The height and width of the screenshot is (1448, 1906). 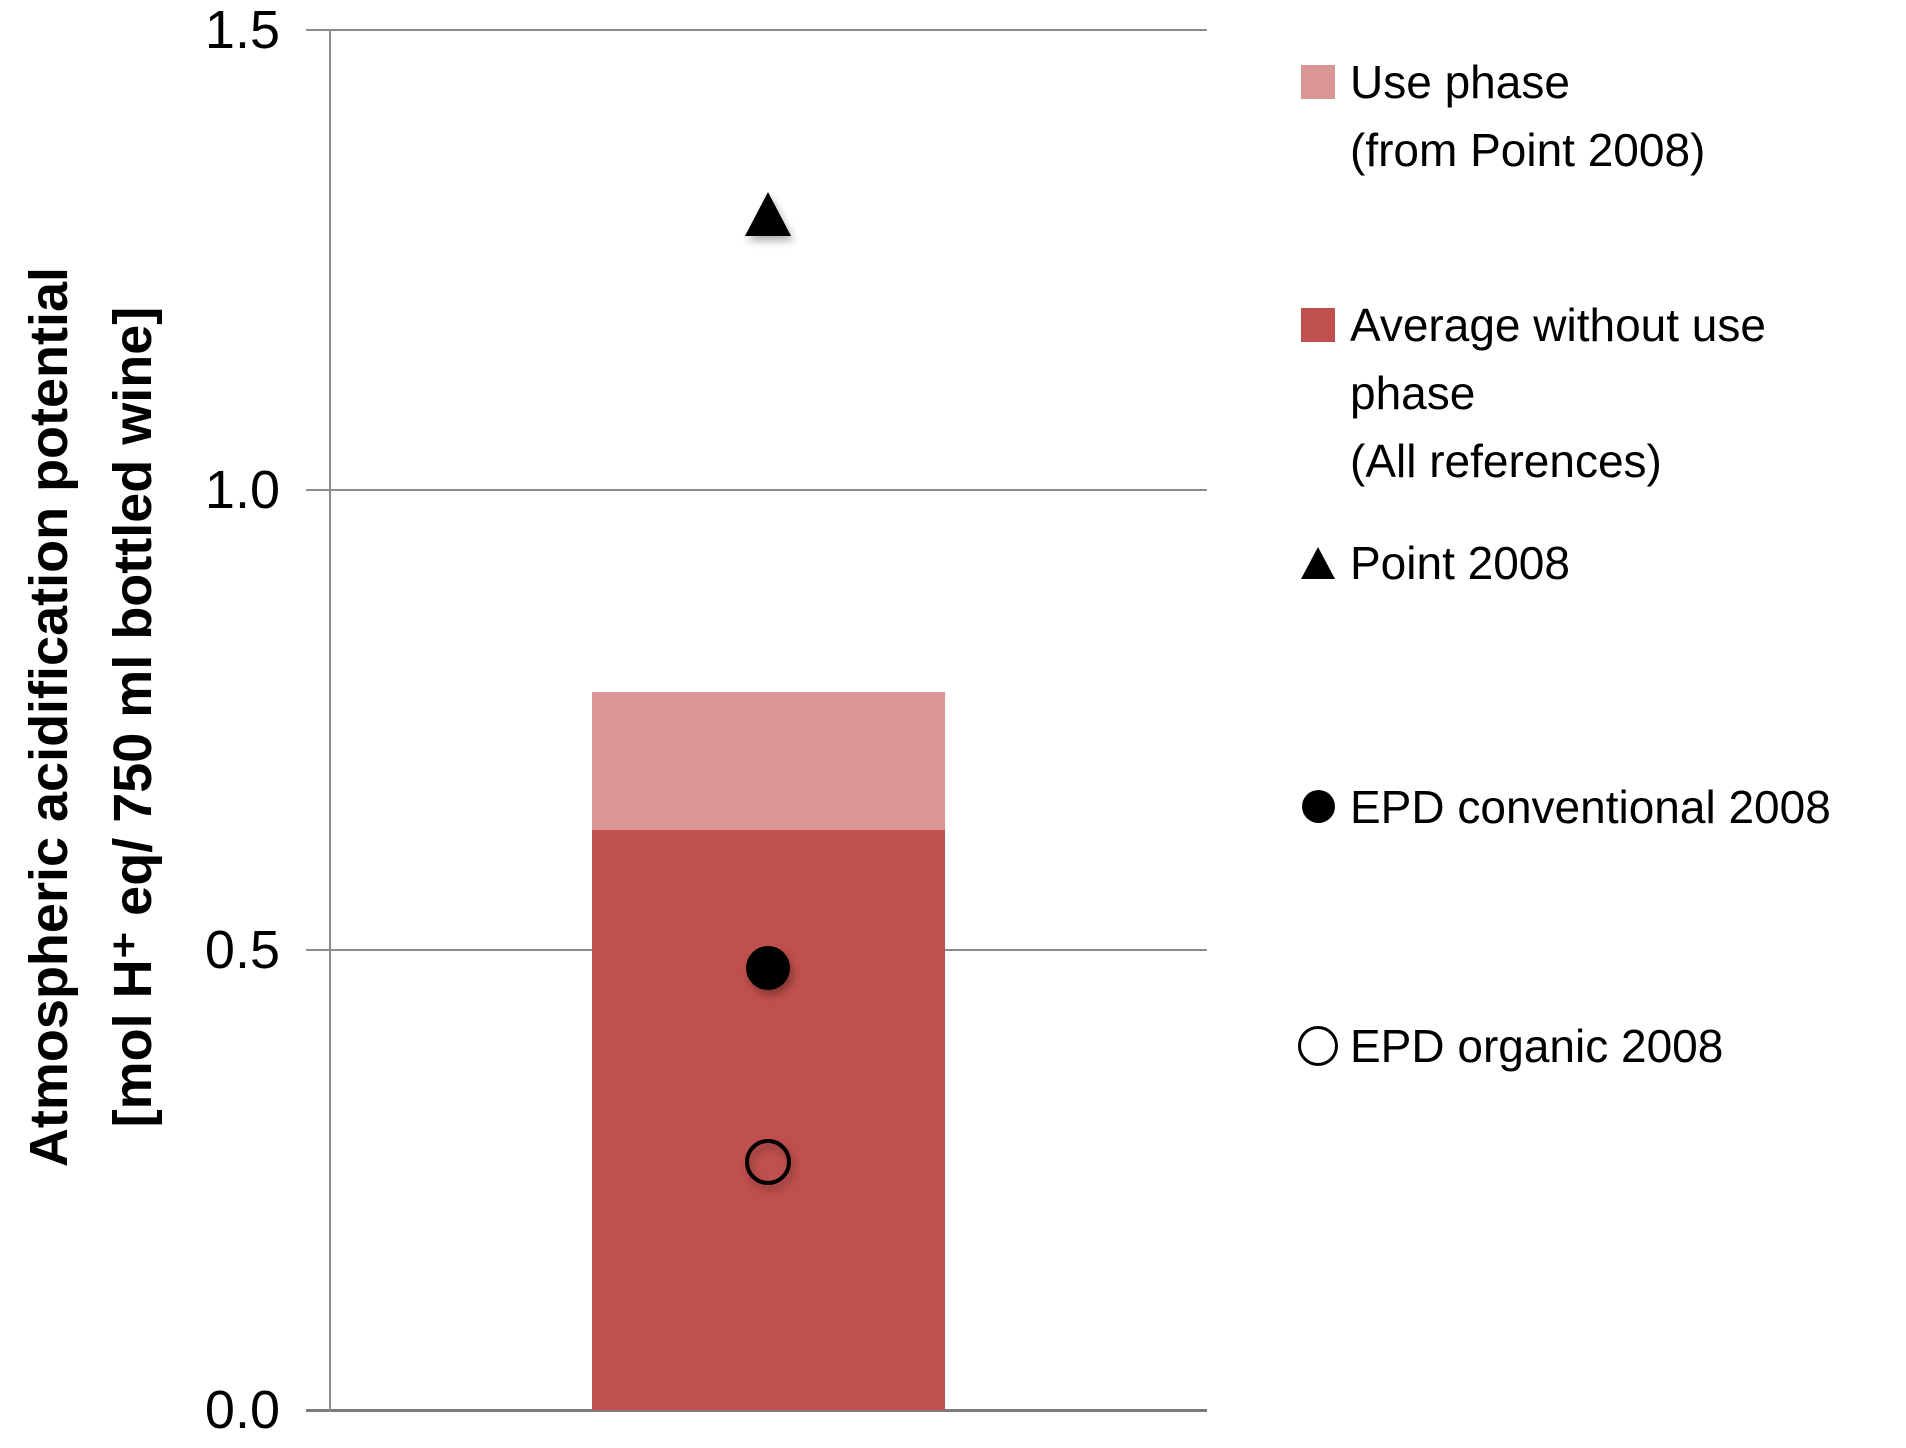 What do you see at coordinates (133, 717) in the screenshot?
I see `y-axis-title-line2: [mol H⁺ eq/ 750 ml bottled wine]` at bounding box center [133, 717].